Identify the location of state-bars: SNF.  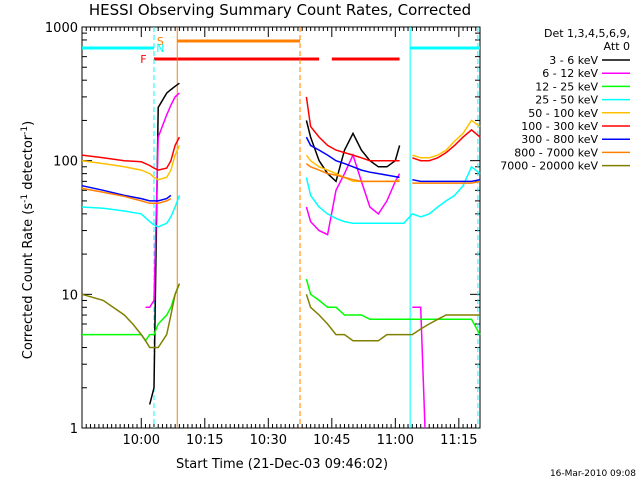
(281, 50).